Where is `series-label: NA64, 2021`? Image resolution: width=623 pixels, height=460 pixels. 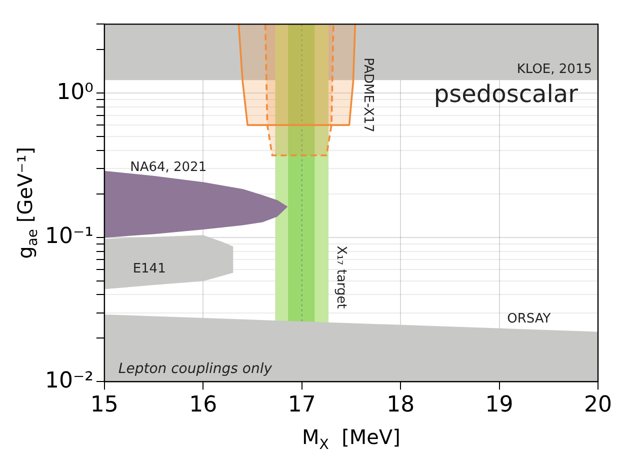
series-label: NA64, 2021 is located at coordinates (168, 167).